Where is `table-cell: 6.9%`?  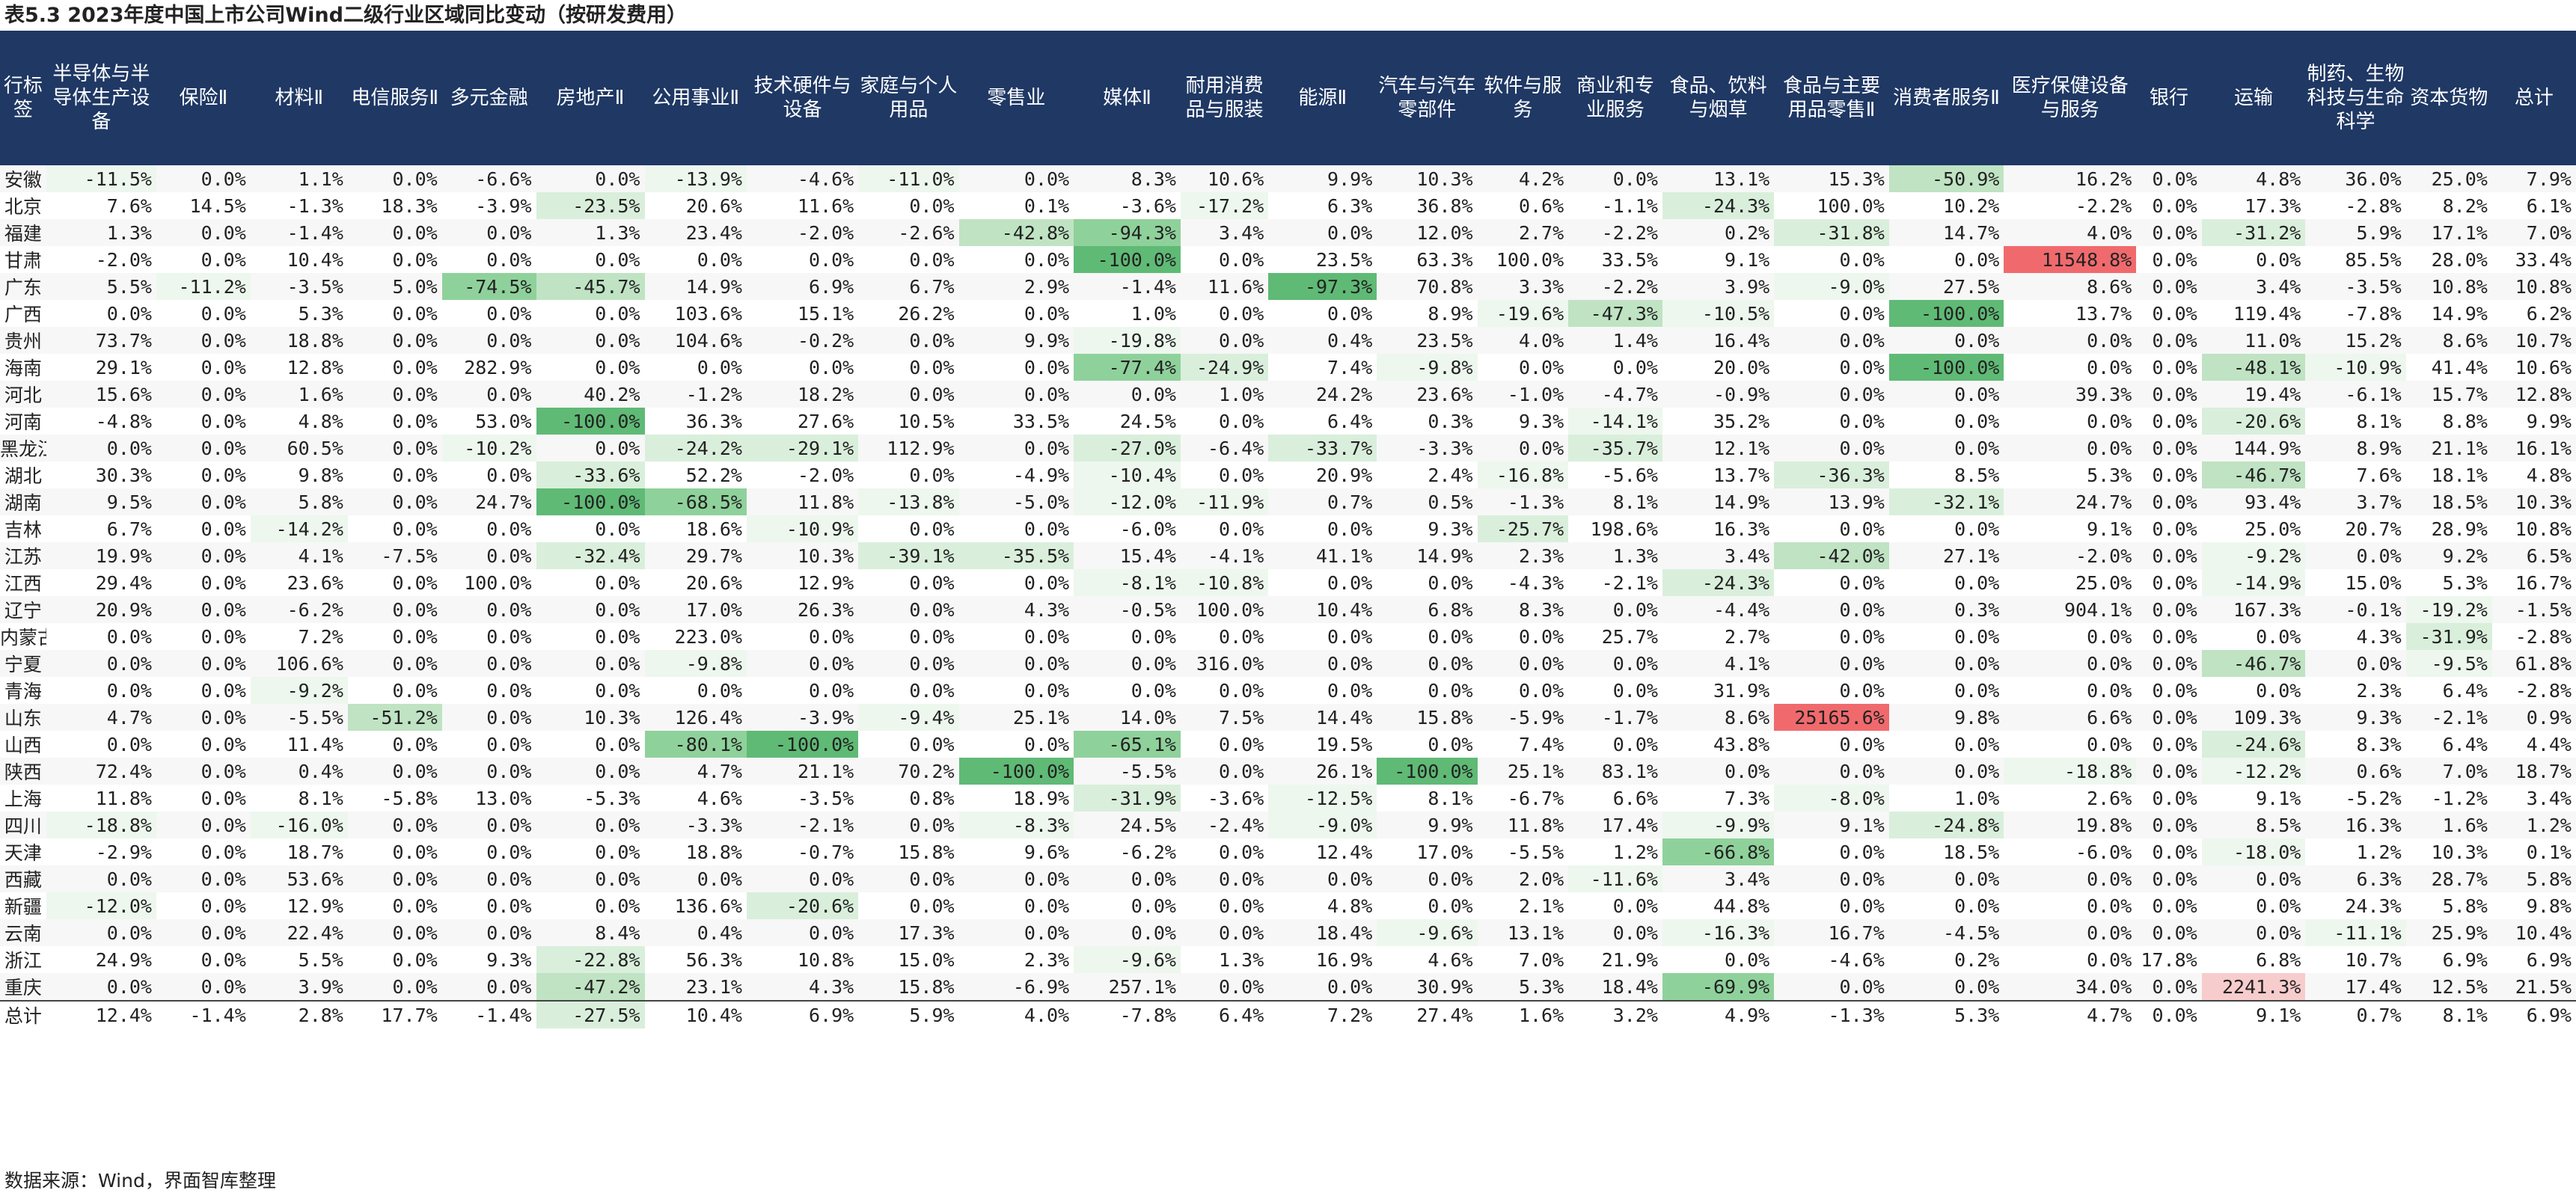
table-cell: 6.9% is located at coordinates (802, 1014).